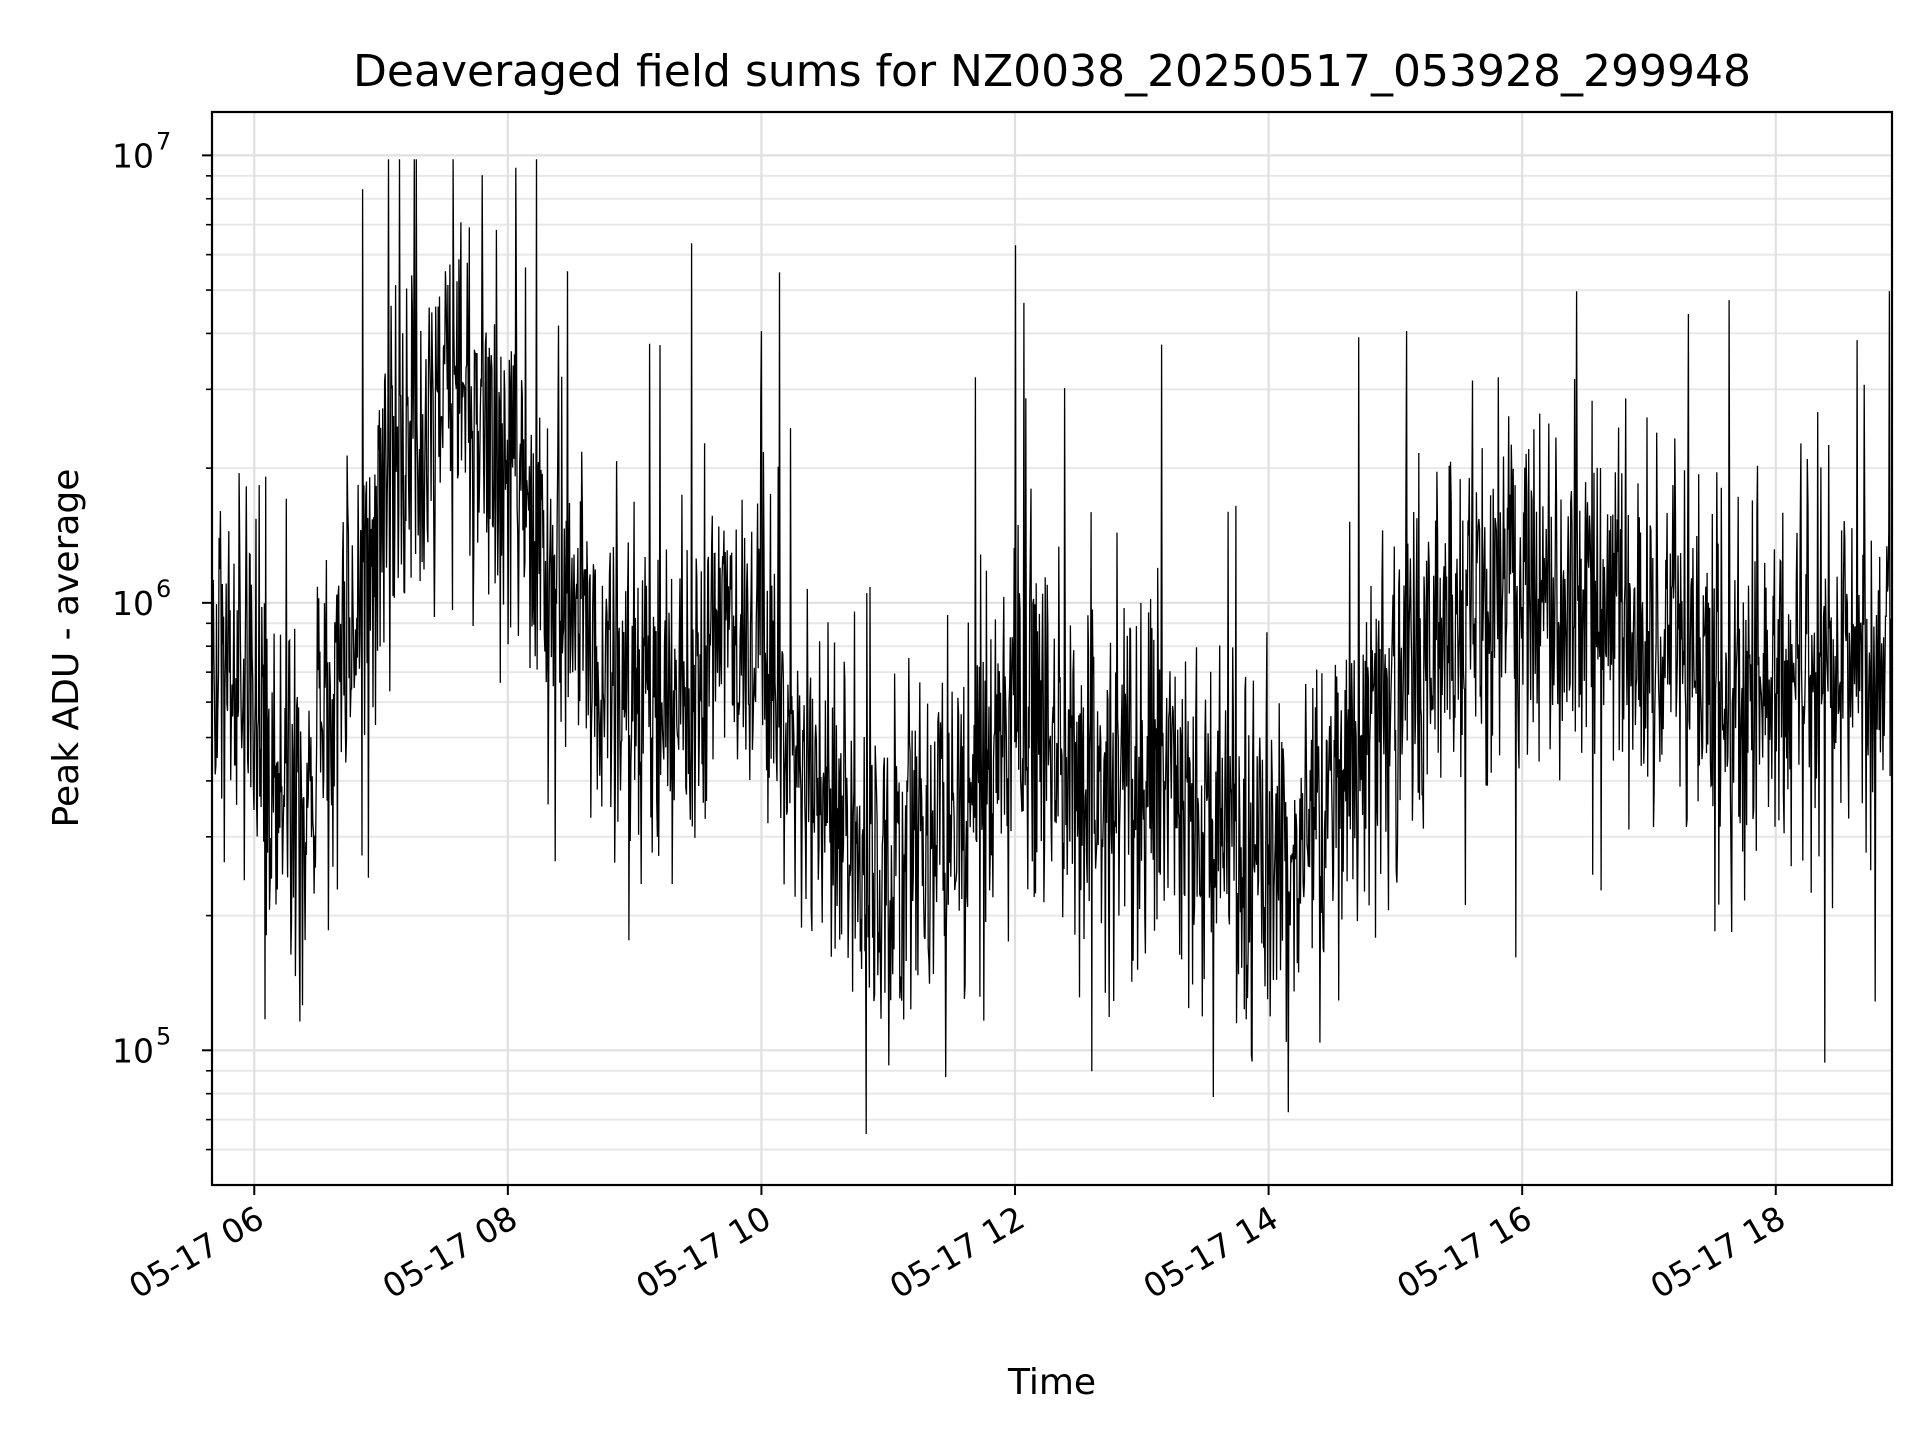  Describe the element at coordinates (163, 589) in the screenshot. I see `y-tick-exponent: 6` at that location.